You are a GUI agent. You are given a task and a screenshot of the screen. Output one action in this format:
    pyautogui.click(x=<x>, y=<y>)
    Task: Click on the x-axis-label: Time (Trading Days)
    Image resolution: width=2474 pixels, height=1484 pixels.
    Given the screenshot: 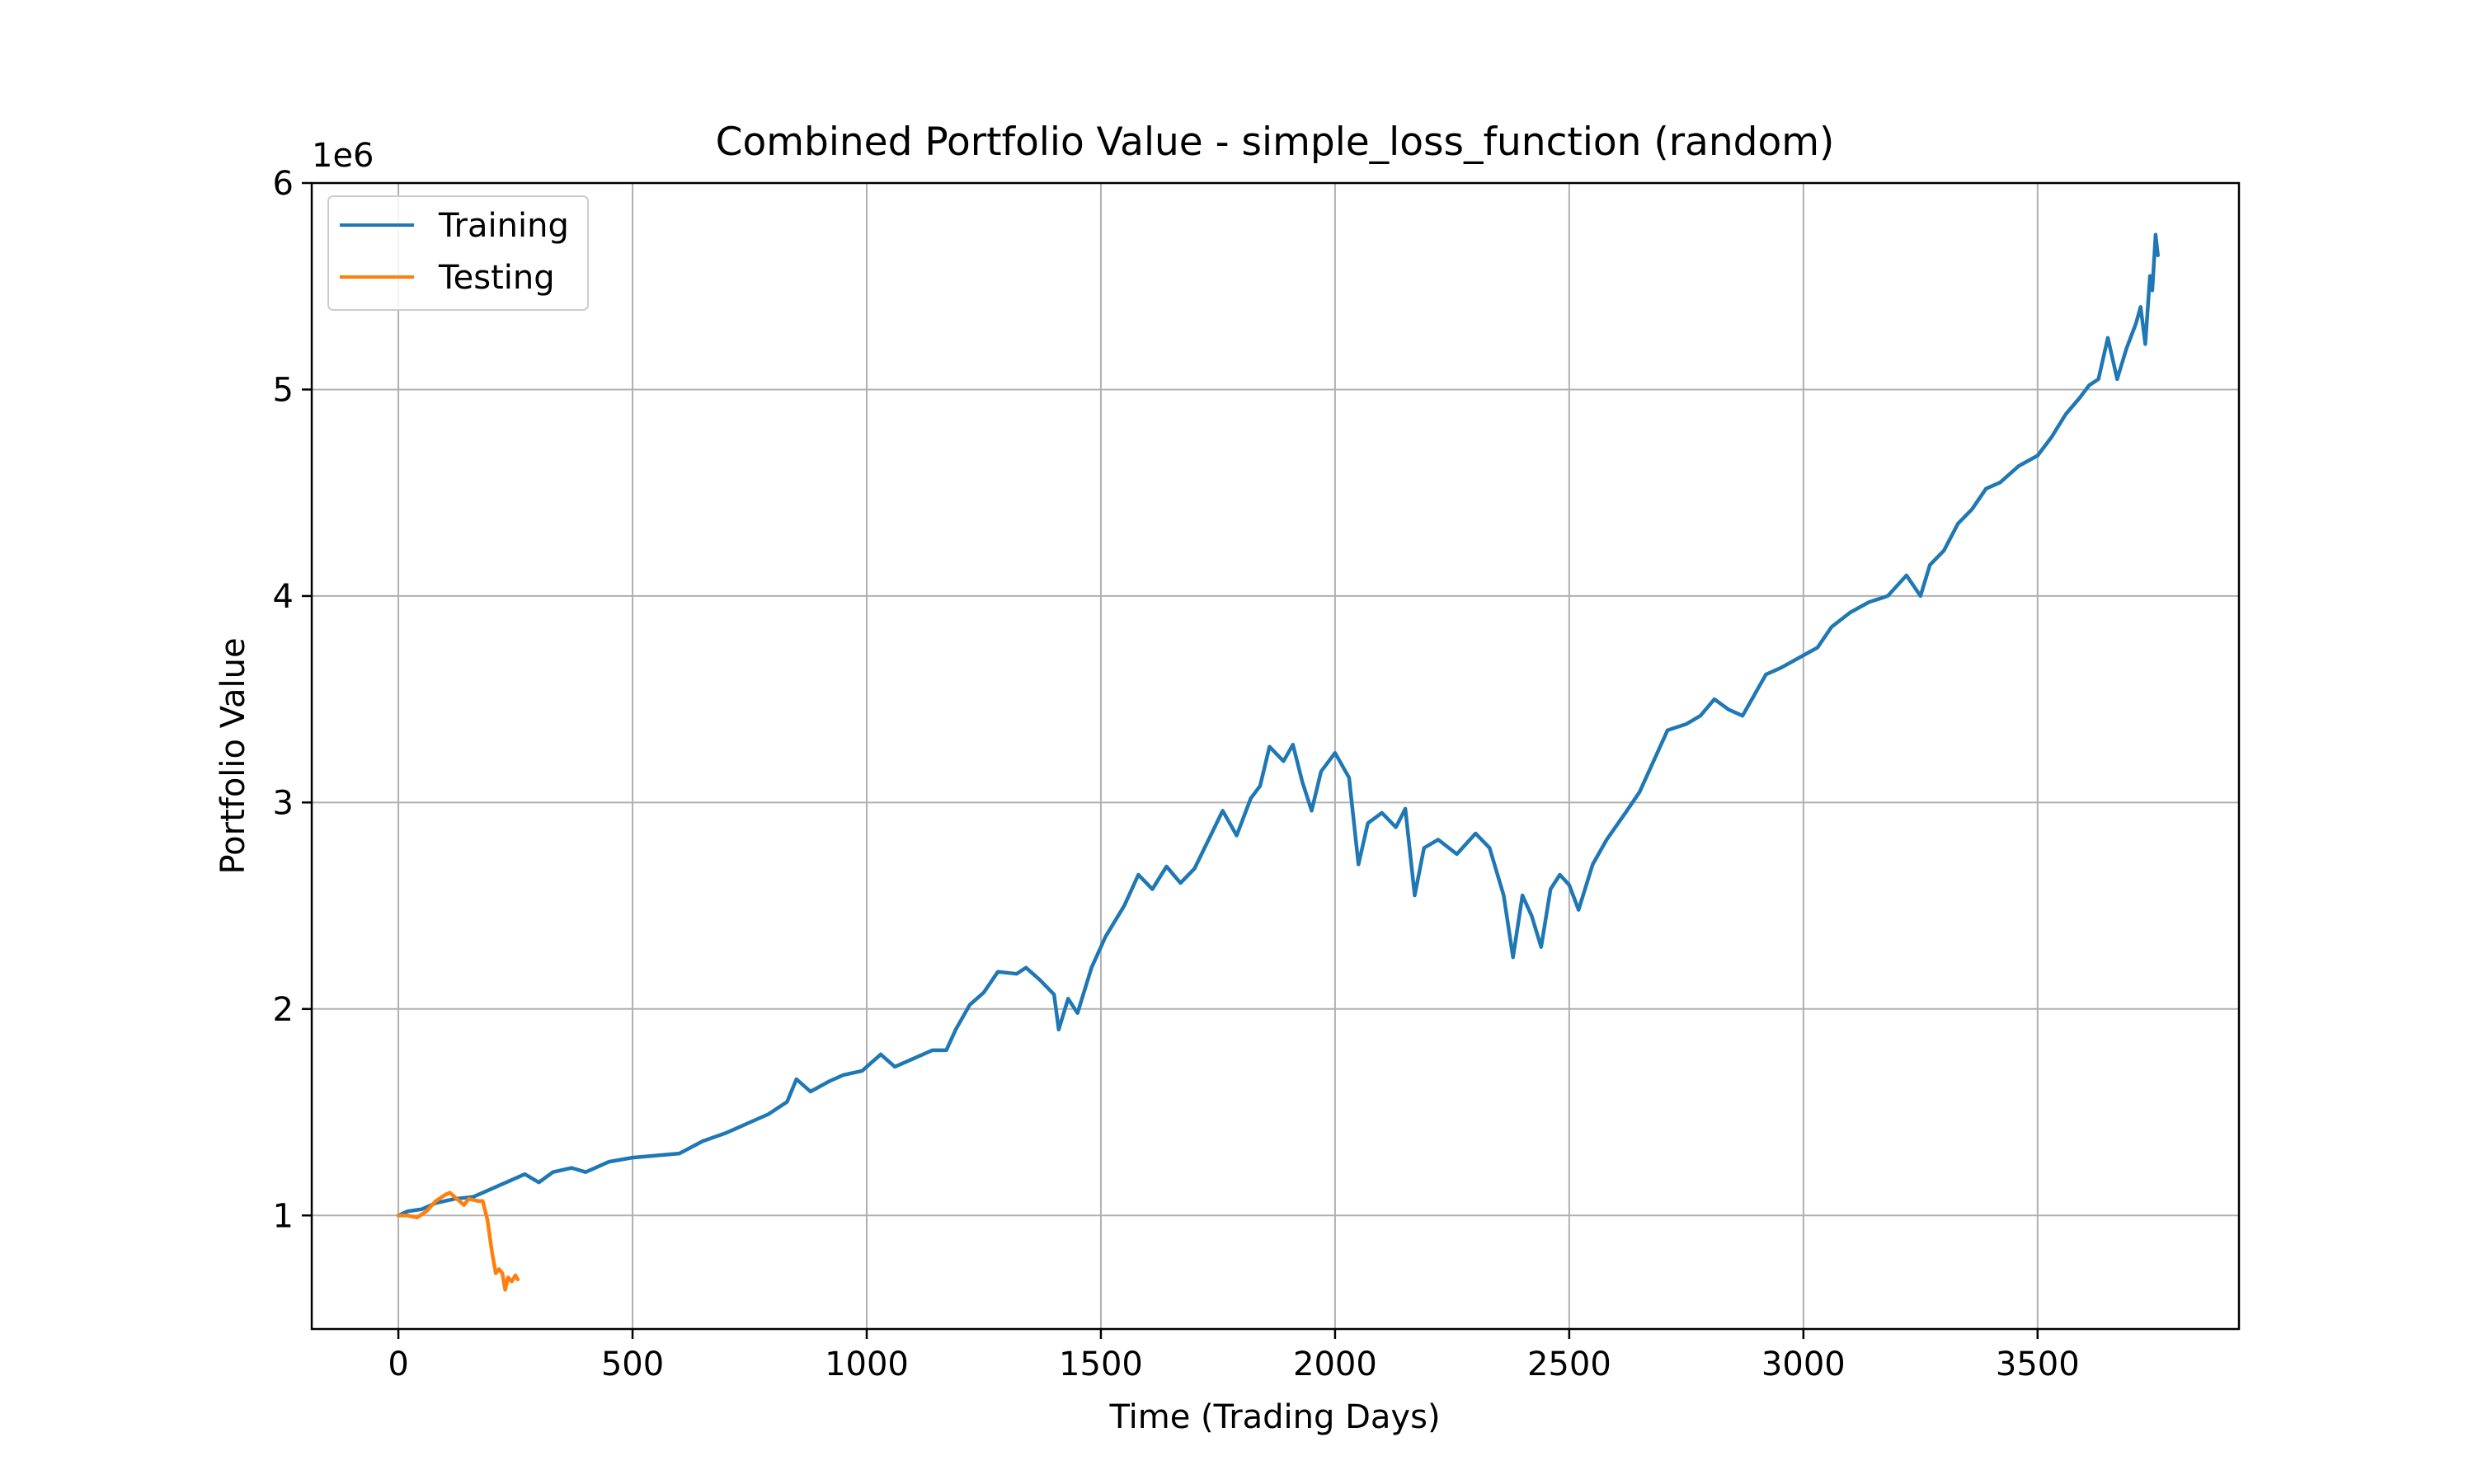 What is the action you would take?
    pyautogui.click(x=1274, y=1417)
    